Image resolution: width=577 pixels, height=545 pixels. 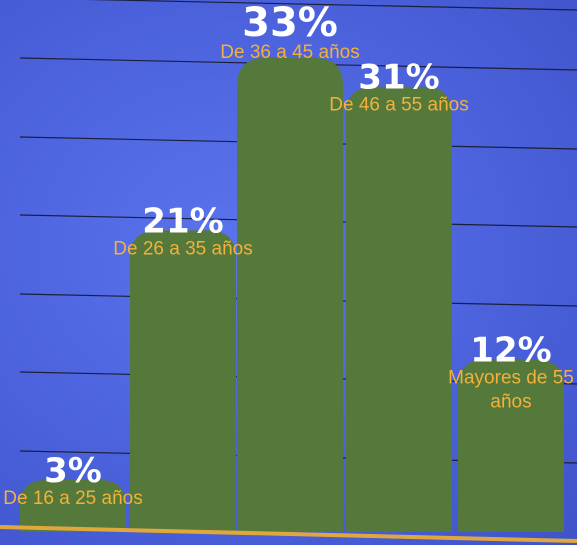 What do you see at coordinates (398, 105) in the screenshot?
I see `category-label: De 46 a 55 años` at bounding box center [398, 105].